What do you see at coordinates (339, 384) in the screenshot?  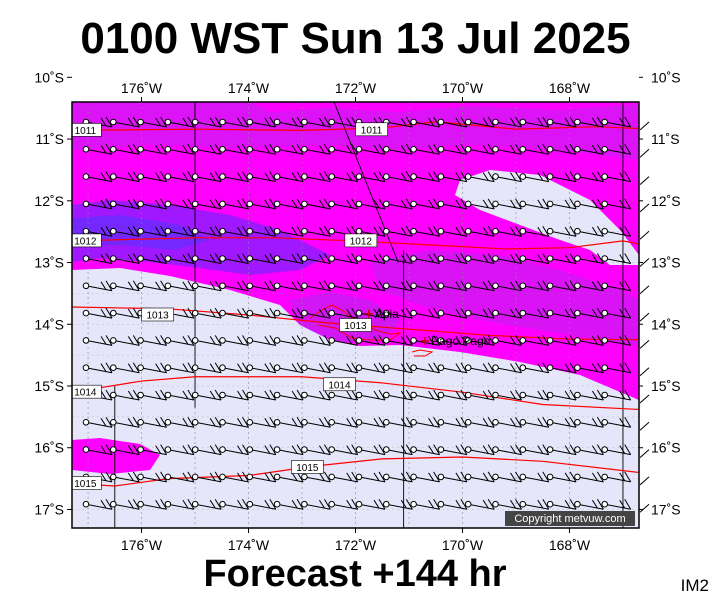 I see `isobar-label-box` at bounding box center [339, 384].